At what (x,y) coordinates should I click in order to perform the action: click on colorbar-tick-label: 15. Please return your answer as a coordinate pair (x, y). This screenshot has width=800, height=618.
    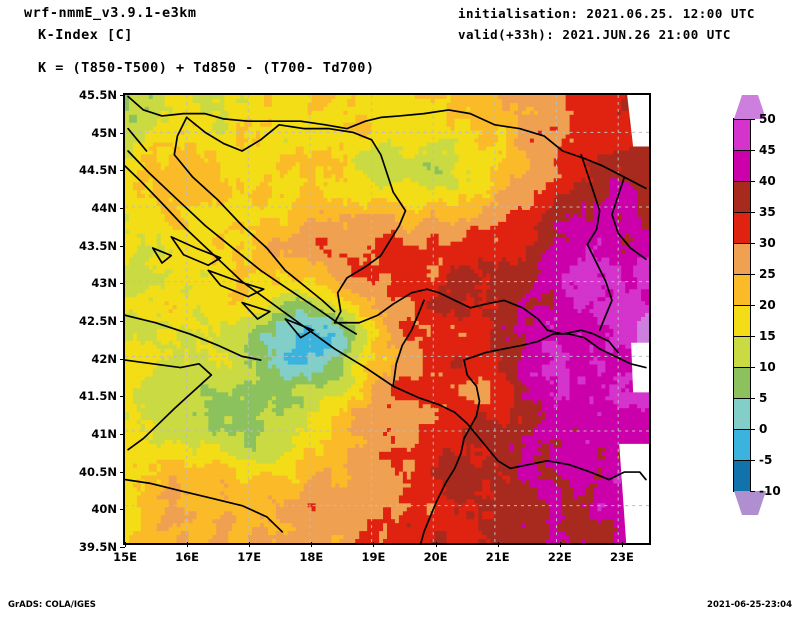
    Looking at the image, I should click on (767, 336).